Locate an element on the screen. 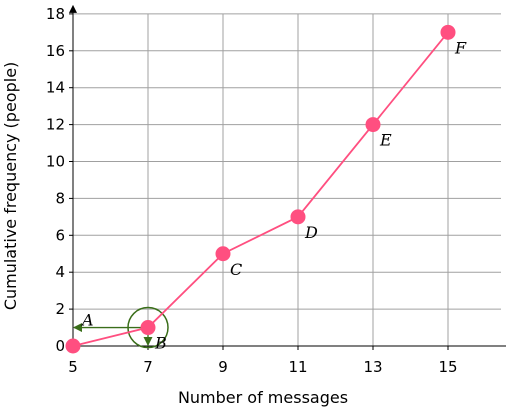 The image size is (506, 407). x-tick-label: 9 is located at coordinates (223, 367).